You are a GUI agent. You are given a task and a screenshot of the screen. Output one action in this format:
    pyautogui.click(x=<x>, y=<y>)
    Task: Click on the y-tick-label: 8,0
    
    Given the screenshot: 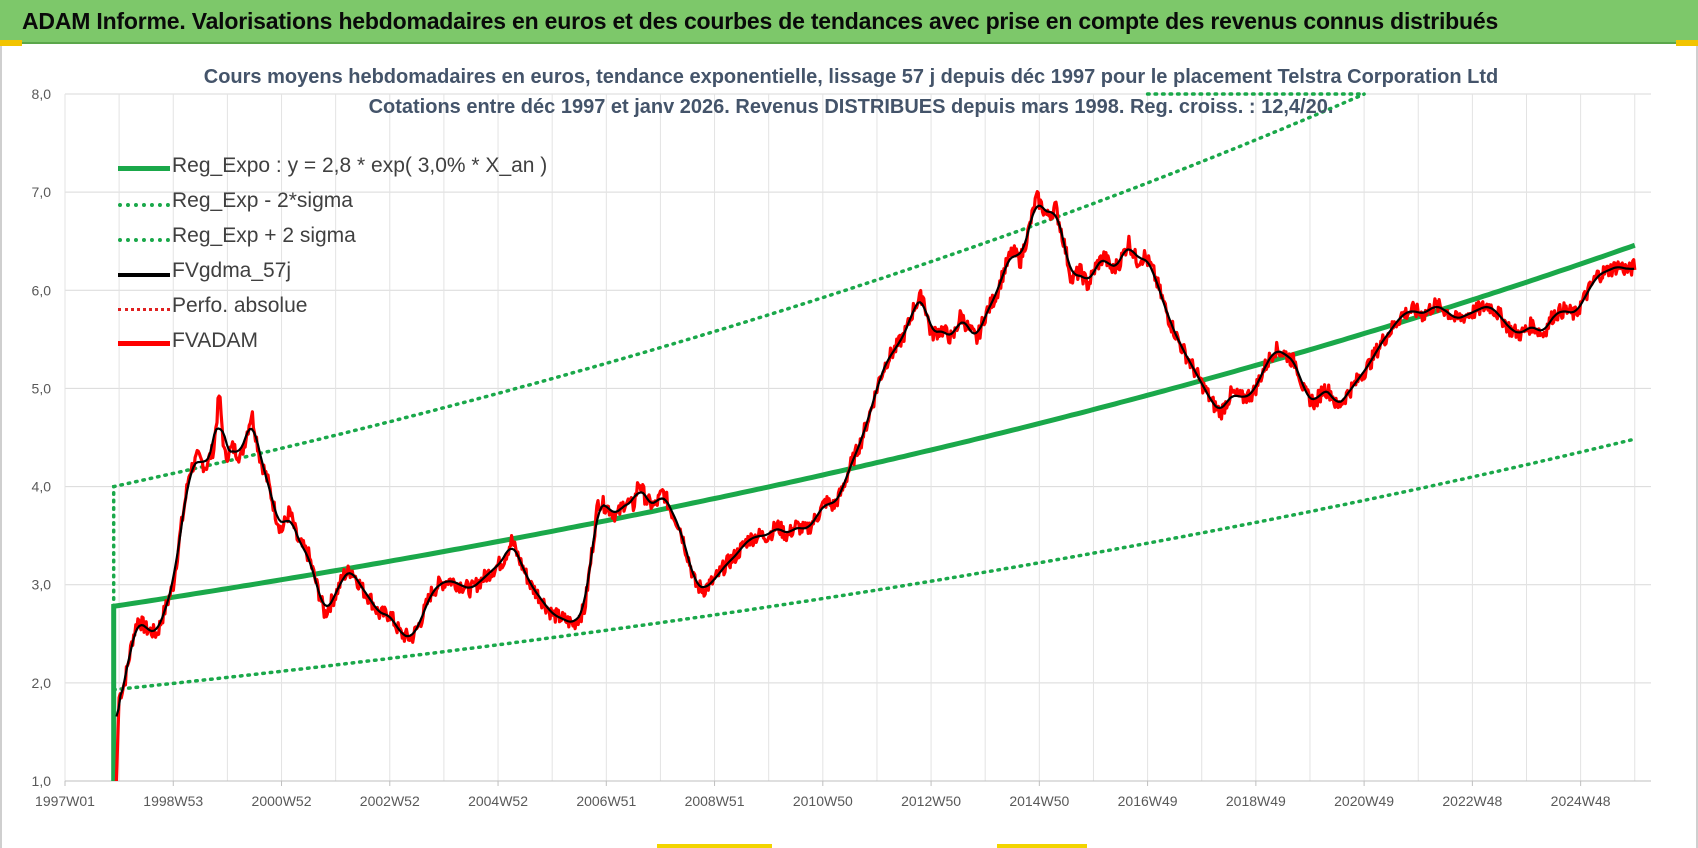 What is the action you would take?
    pyautogui.click(x=42, y=94)
    